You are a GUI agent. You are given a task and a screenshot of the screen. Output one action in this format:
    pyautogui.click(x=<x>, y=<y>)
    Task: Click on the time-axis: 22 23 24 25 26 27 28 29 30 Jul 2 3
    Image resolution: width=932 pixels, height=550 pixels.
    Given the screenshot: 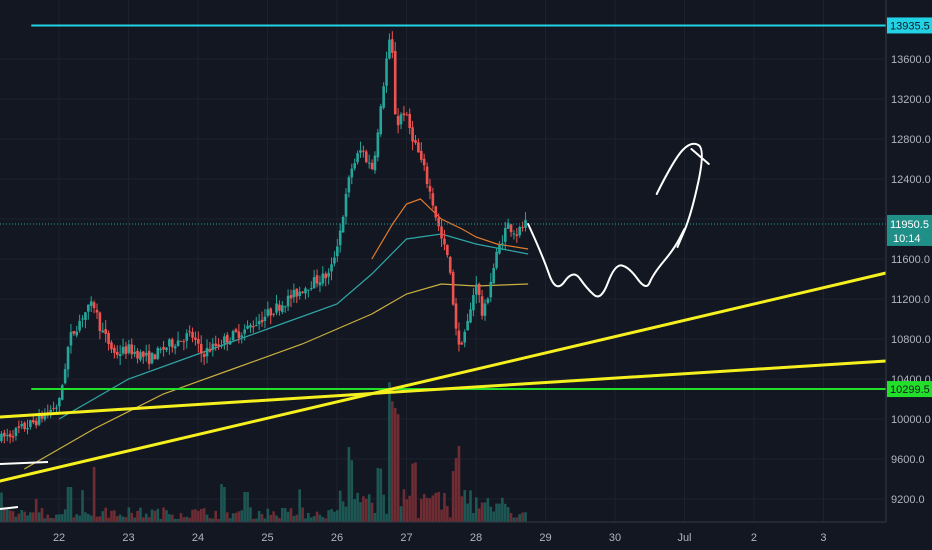 What is the action you would take?
    pyautogui.click(x=466, y=535)
    